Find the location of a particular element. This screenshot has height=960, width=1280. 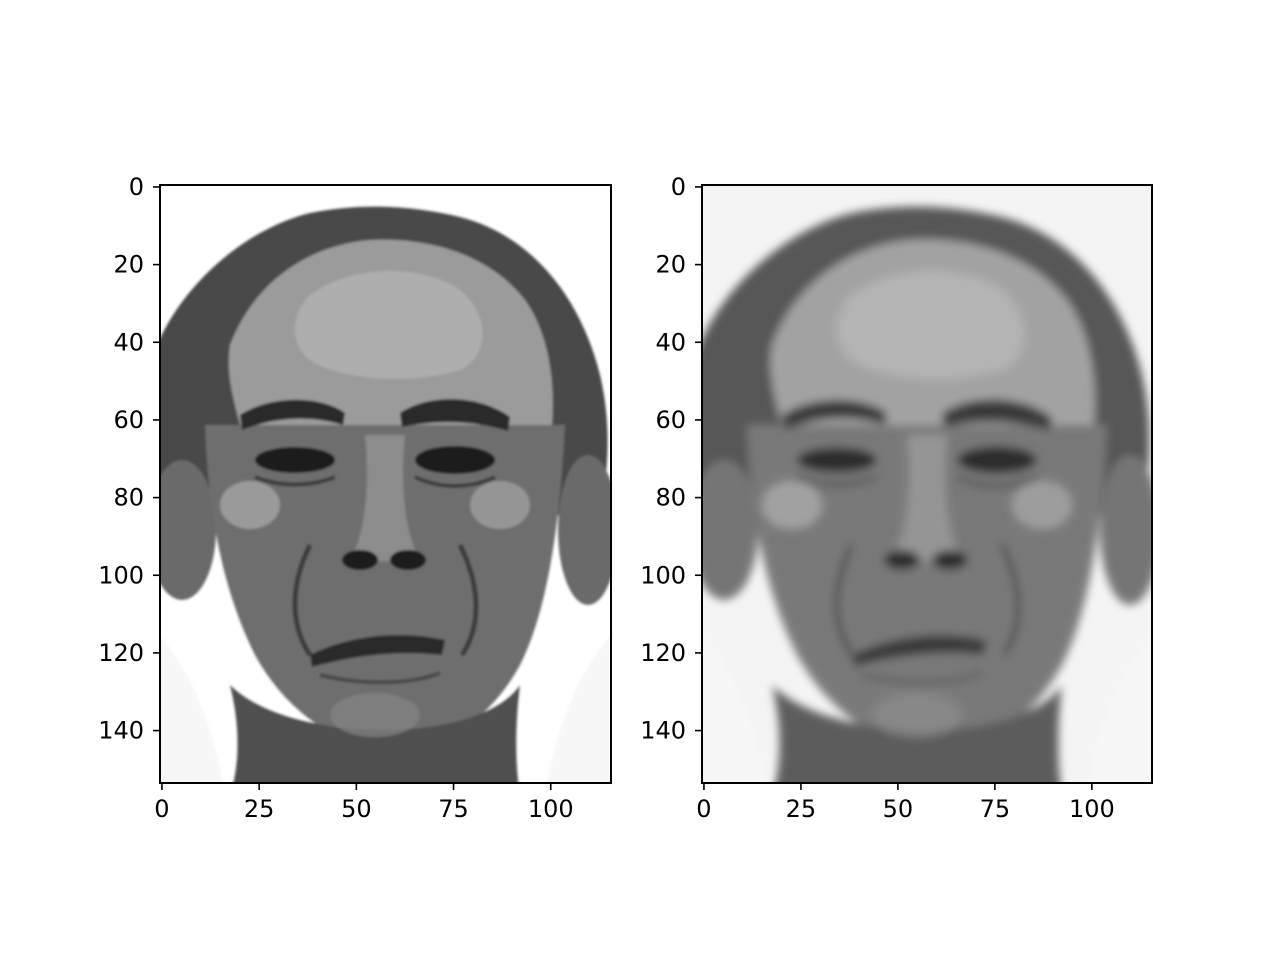

y-ticks-1: 0 20 40 60 80 100 120 140 is located at coordinates (129, 459).